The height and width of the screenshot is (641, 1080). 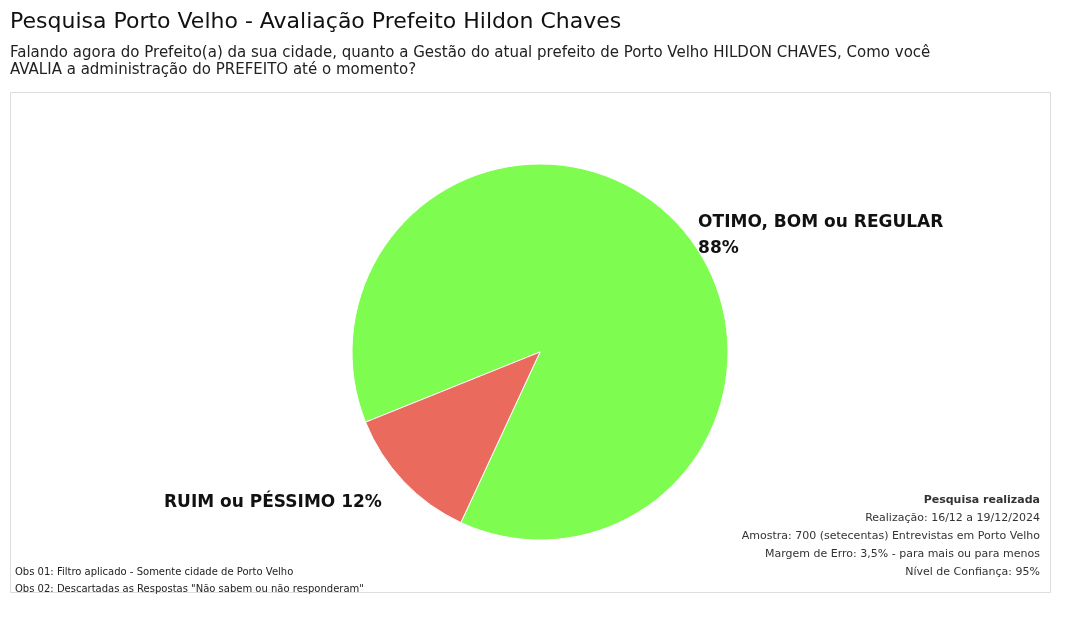 What do you see at coordinates (891, 535) in the screenshot?
I see `text: Amostra: 700 (setecentas) Entrevistas em Porto Velho` at bounding box center [891, 535].